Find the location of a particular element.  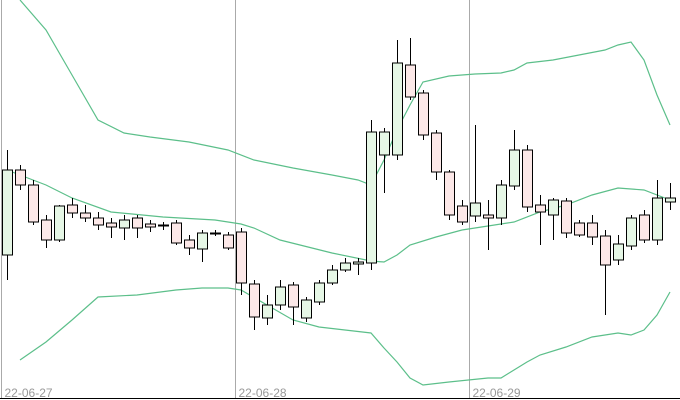

x-tick-label: 22-06-28 is located at coordinates (263, 393).